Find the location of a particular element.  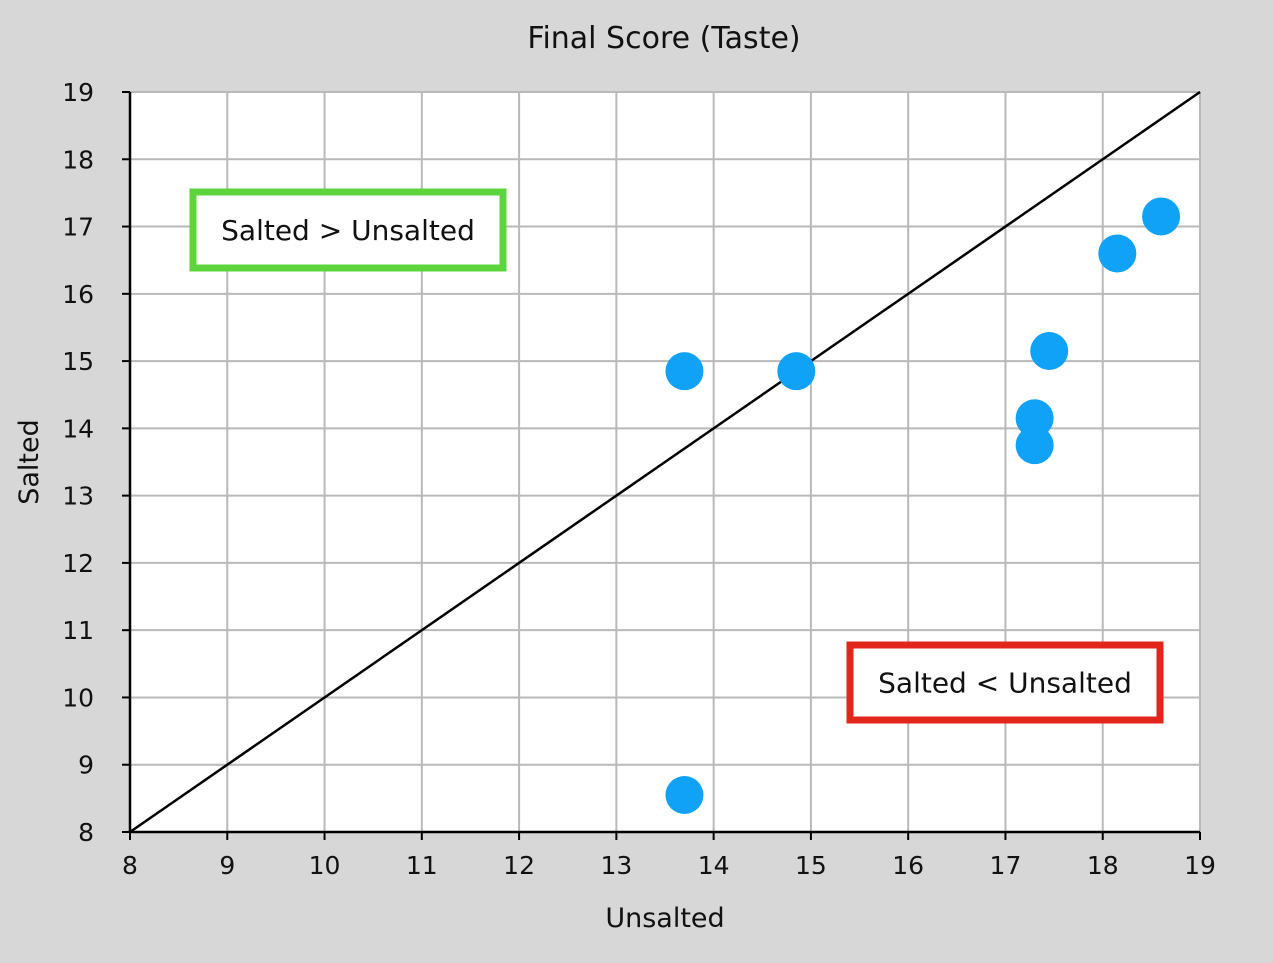

y-tick-label-19: 19 is located at coordinates (78, 92).